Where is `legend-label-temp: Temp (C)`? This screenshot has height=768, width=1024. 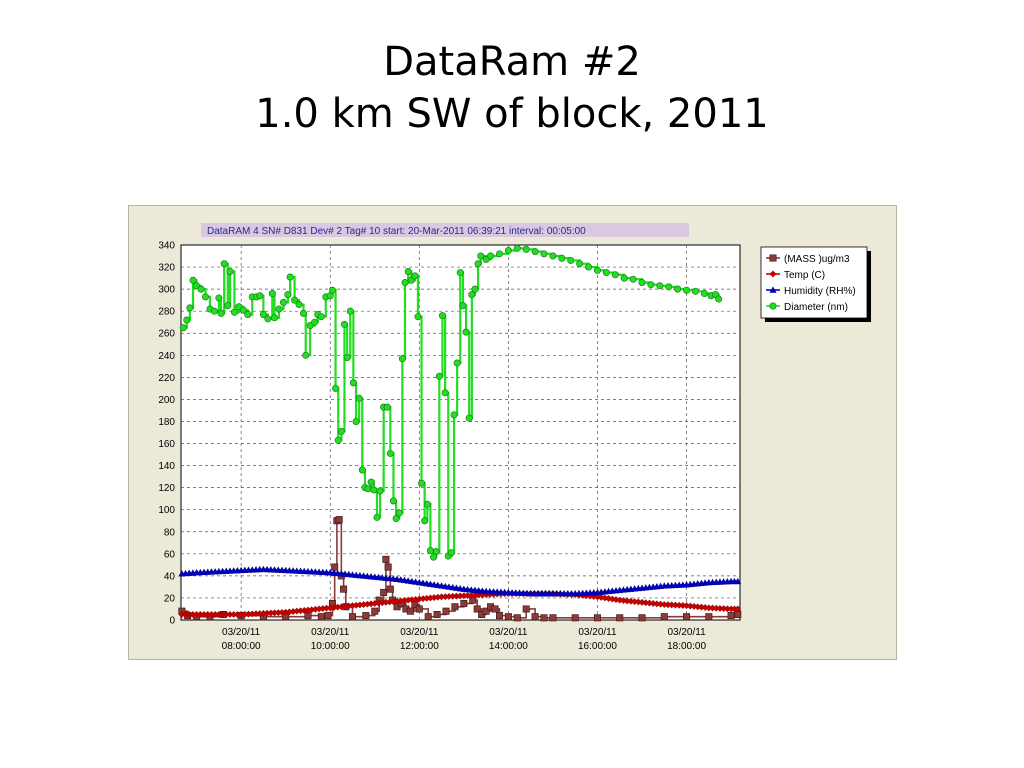
legend-label-temp: Temp (C) is located at coordinates (804, 275).